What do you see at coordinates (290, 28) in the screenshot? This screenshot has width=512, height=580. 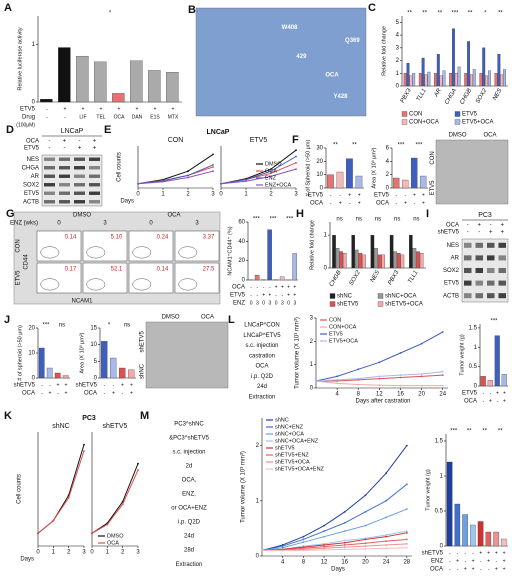 I see `image-text: W408` at bounding box center [290, 28].